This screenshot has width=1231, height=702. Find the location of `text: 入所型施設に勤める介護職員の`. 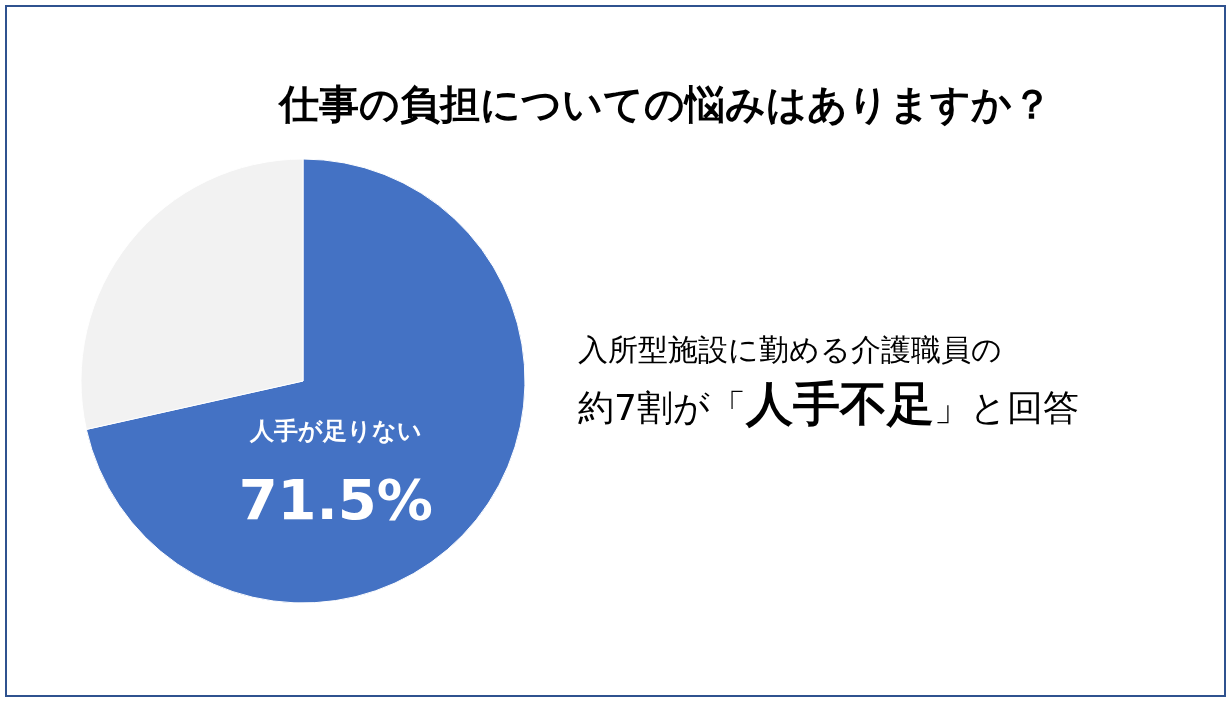

text: 入所型施設に勤める介護職員の is located at coordinates (790, 349).